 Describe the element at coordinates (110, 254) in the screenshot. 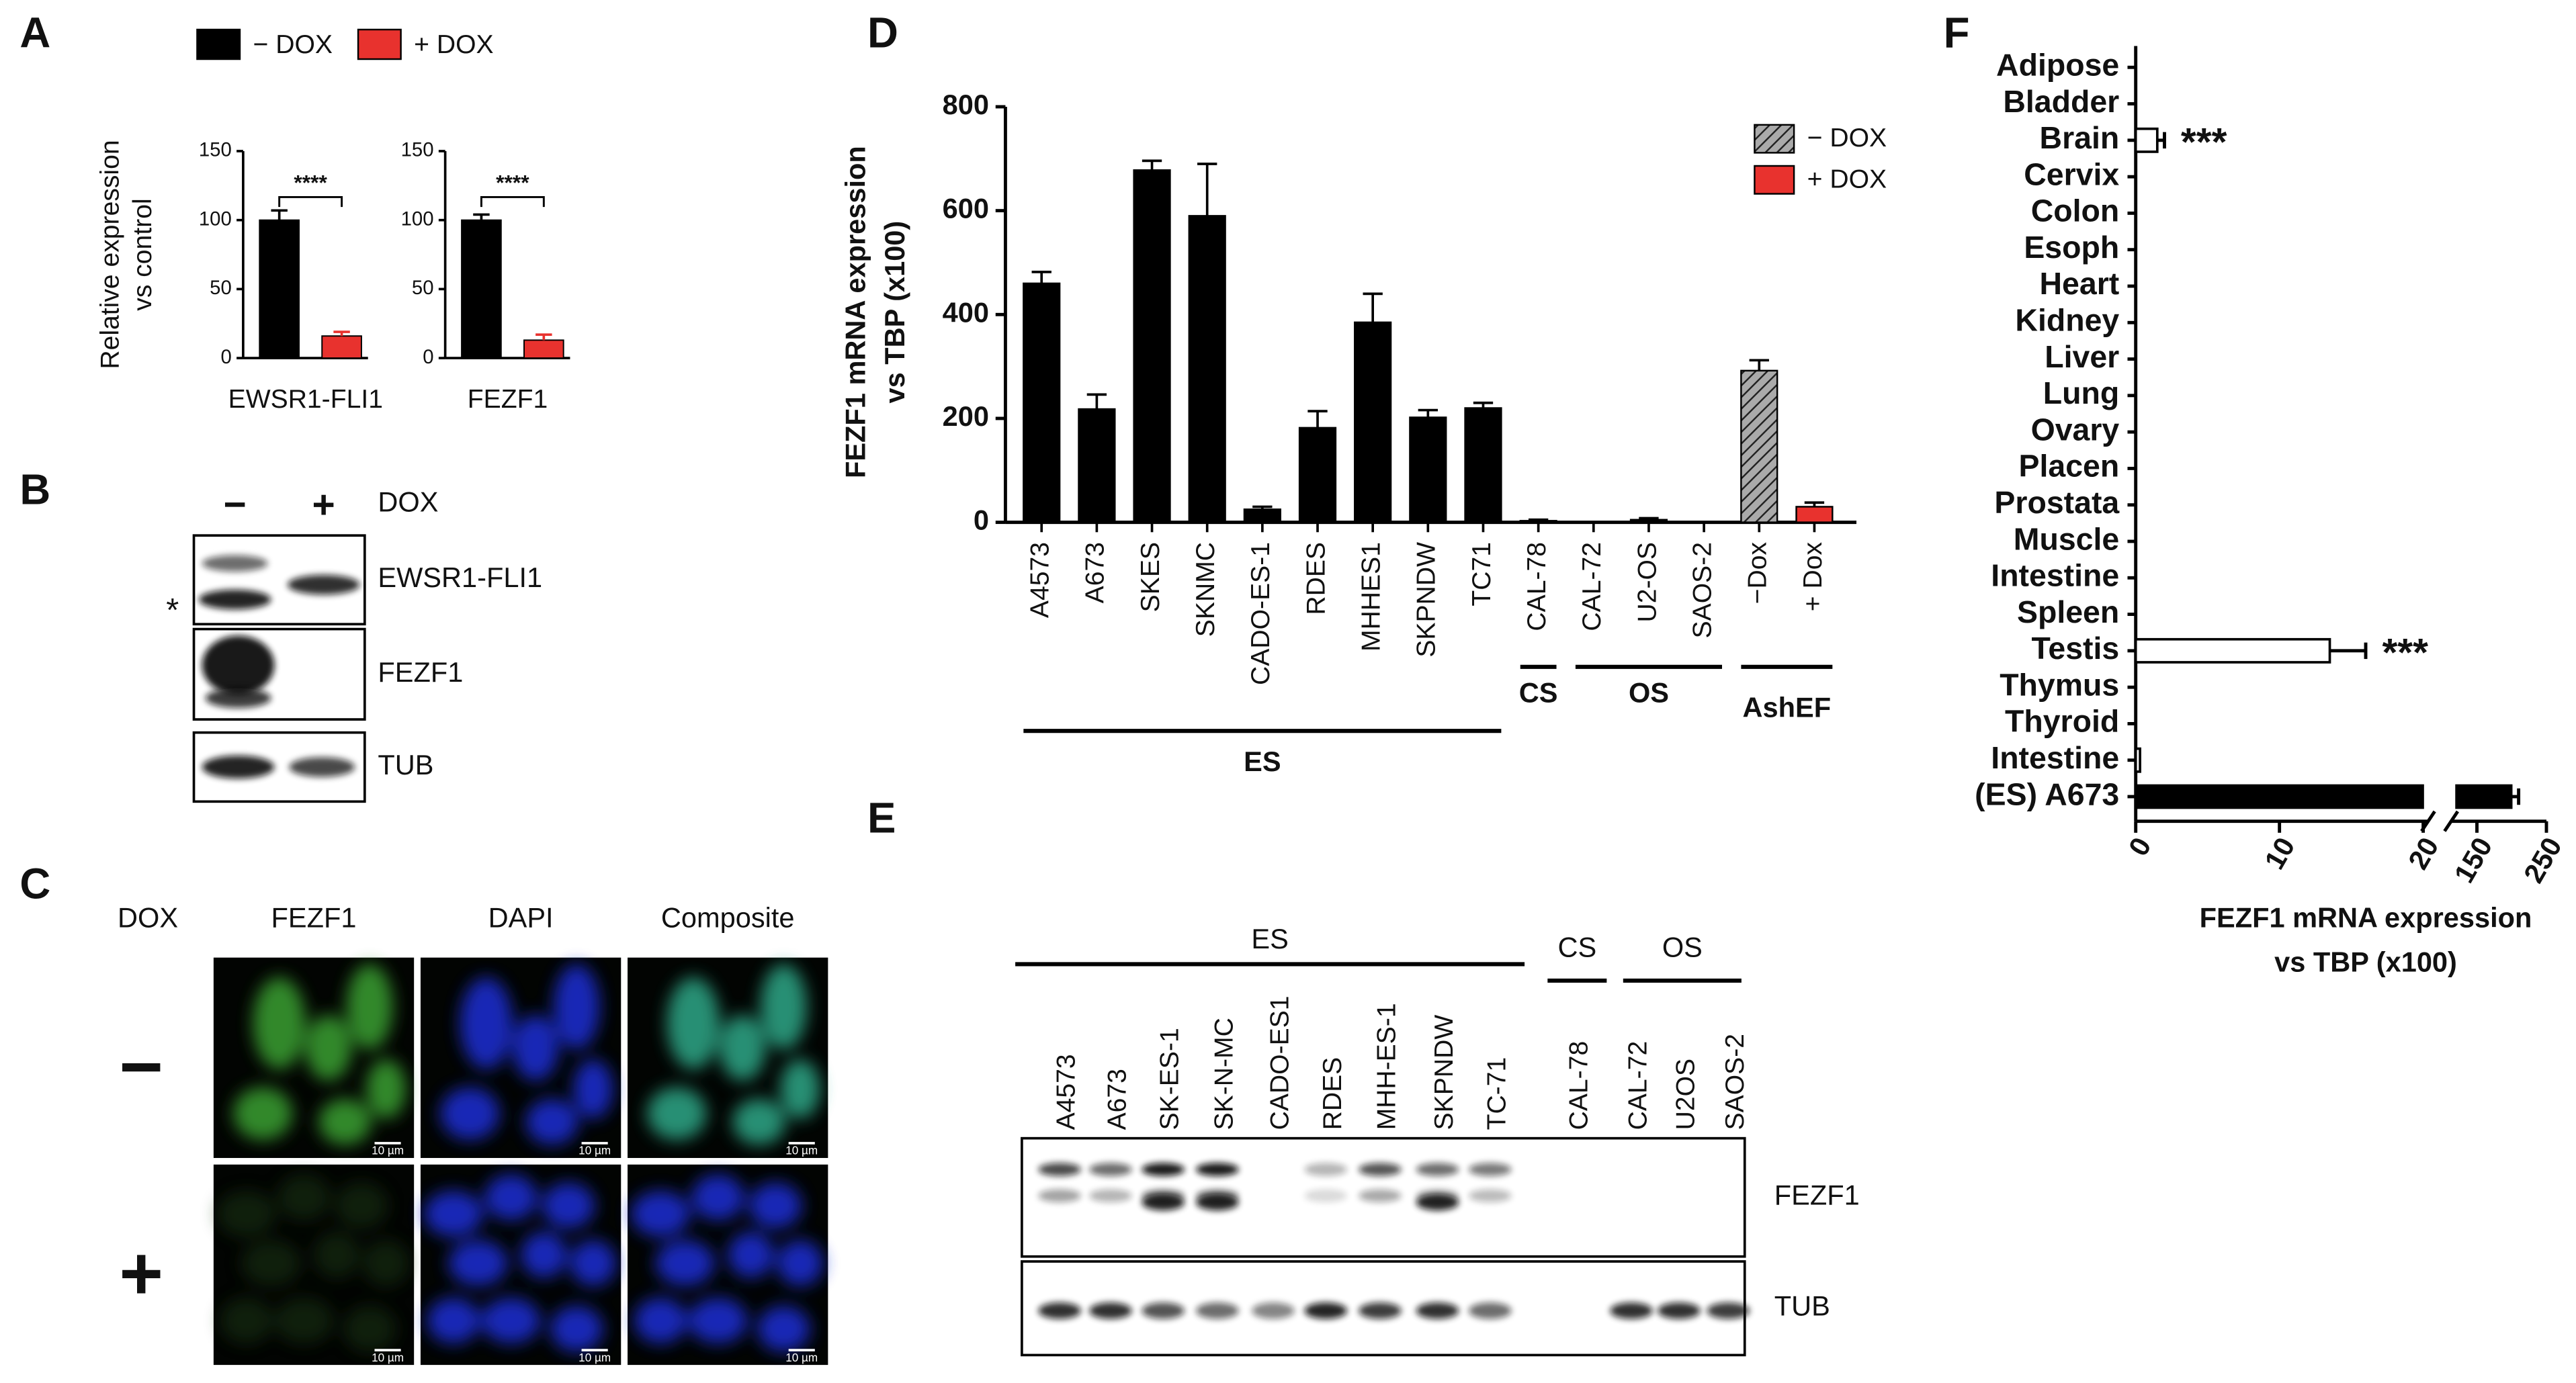

I see `y-axis-title-line: Relative expression` at that location.